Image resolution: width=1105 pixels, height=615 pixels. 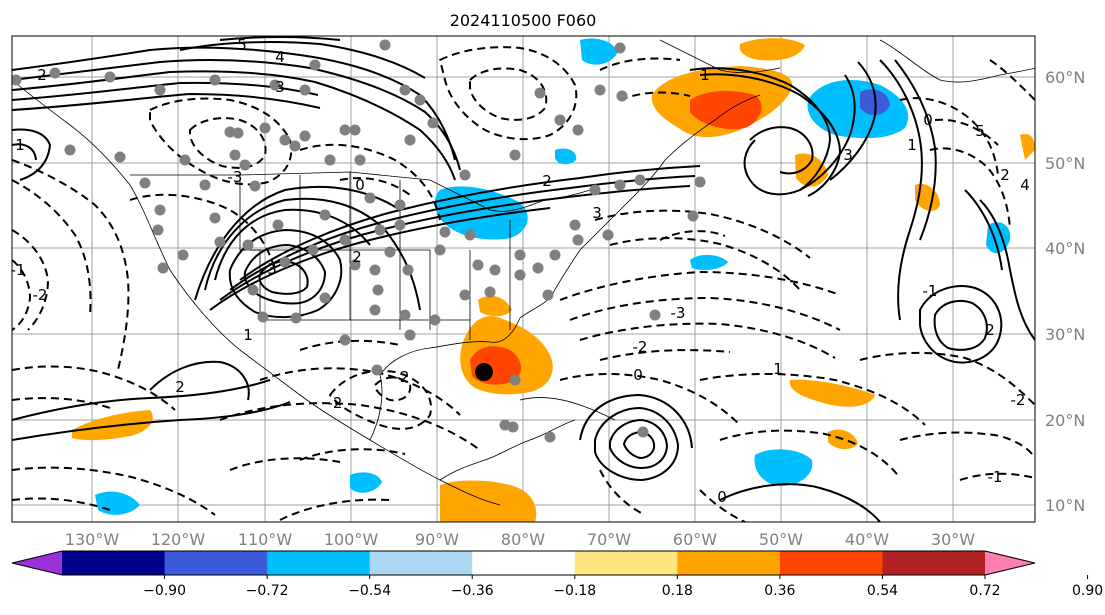 I want to click on colorbar-tick-label: 0.54, so click(x=882, y=591).